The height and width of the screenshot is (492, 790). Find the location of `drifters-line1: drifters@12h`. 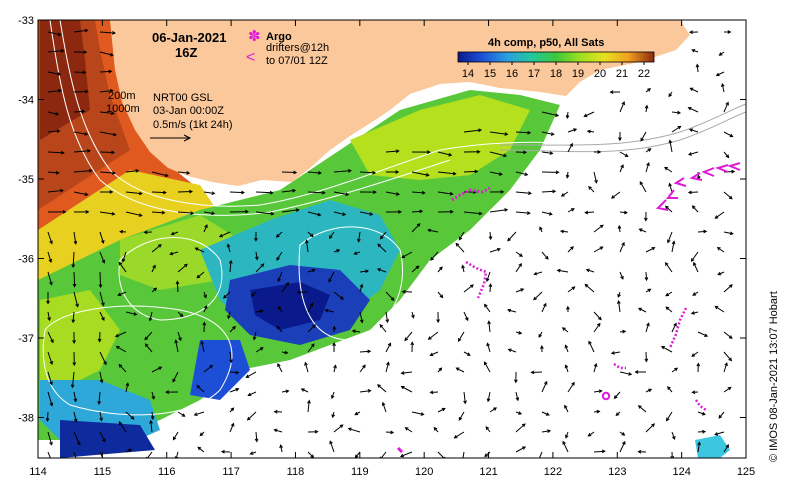

drifters-line1: drifters@12h is located at coordinates (297, 48).